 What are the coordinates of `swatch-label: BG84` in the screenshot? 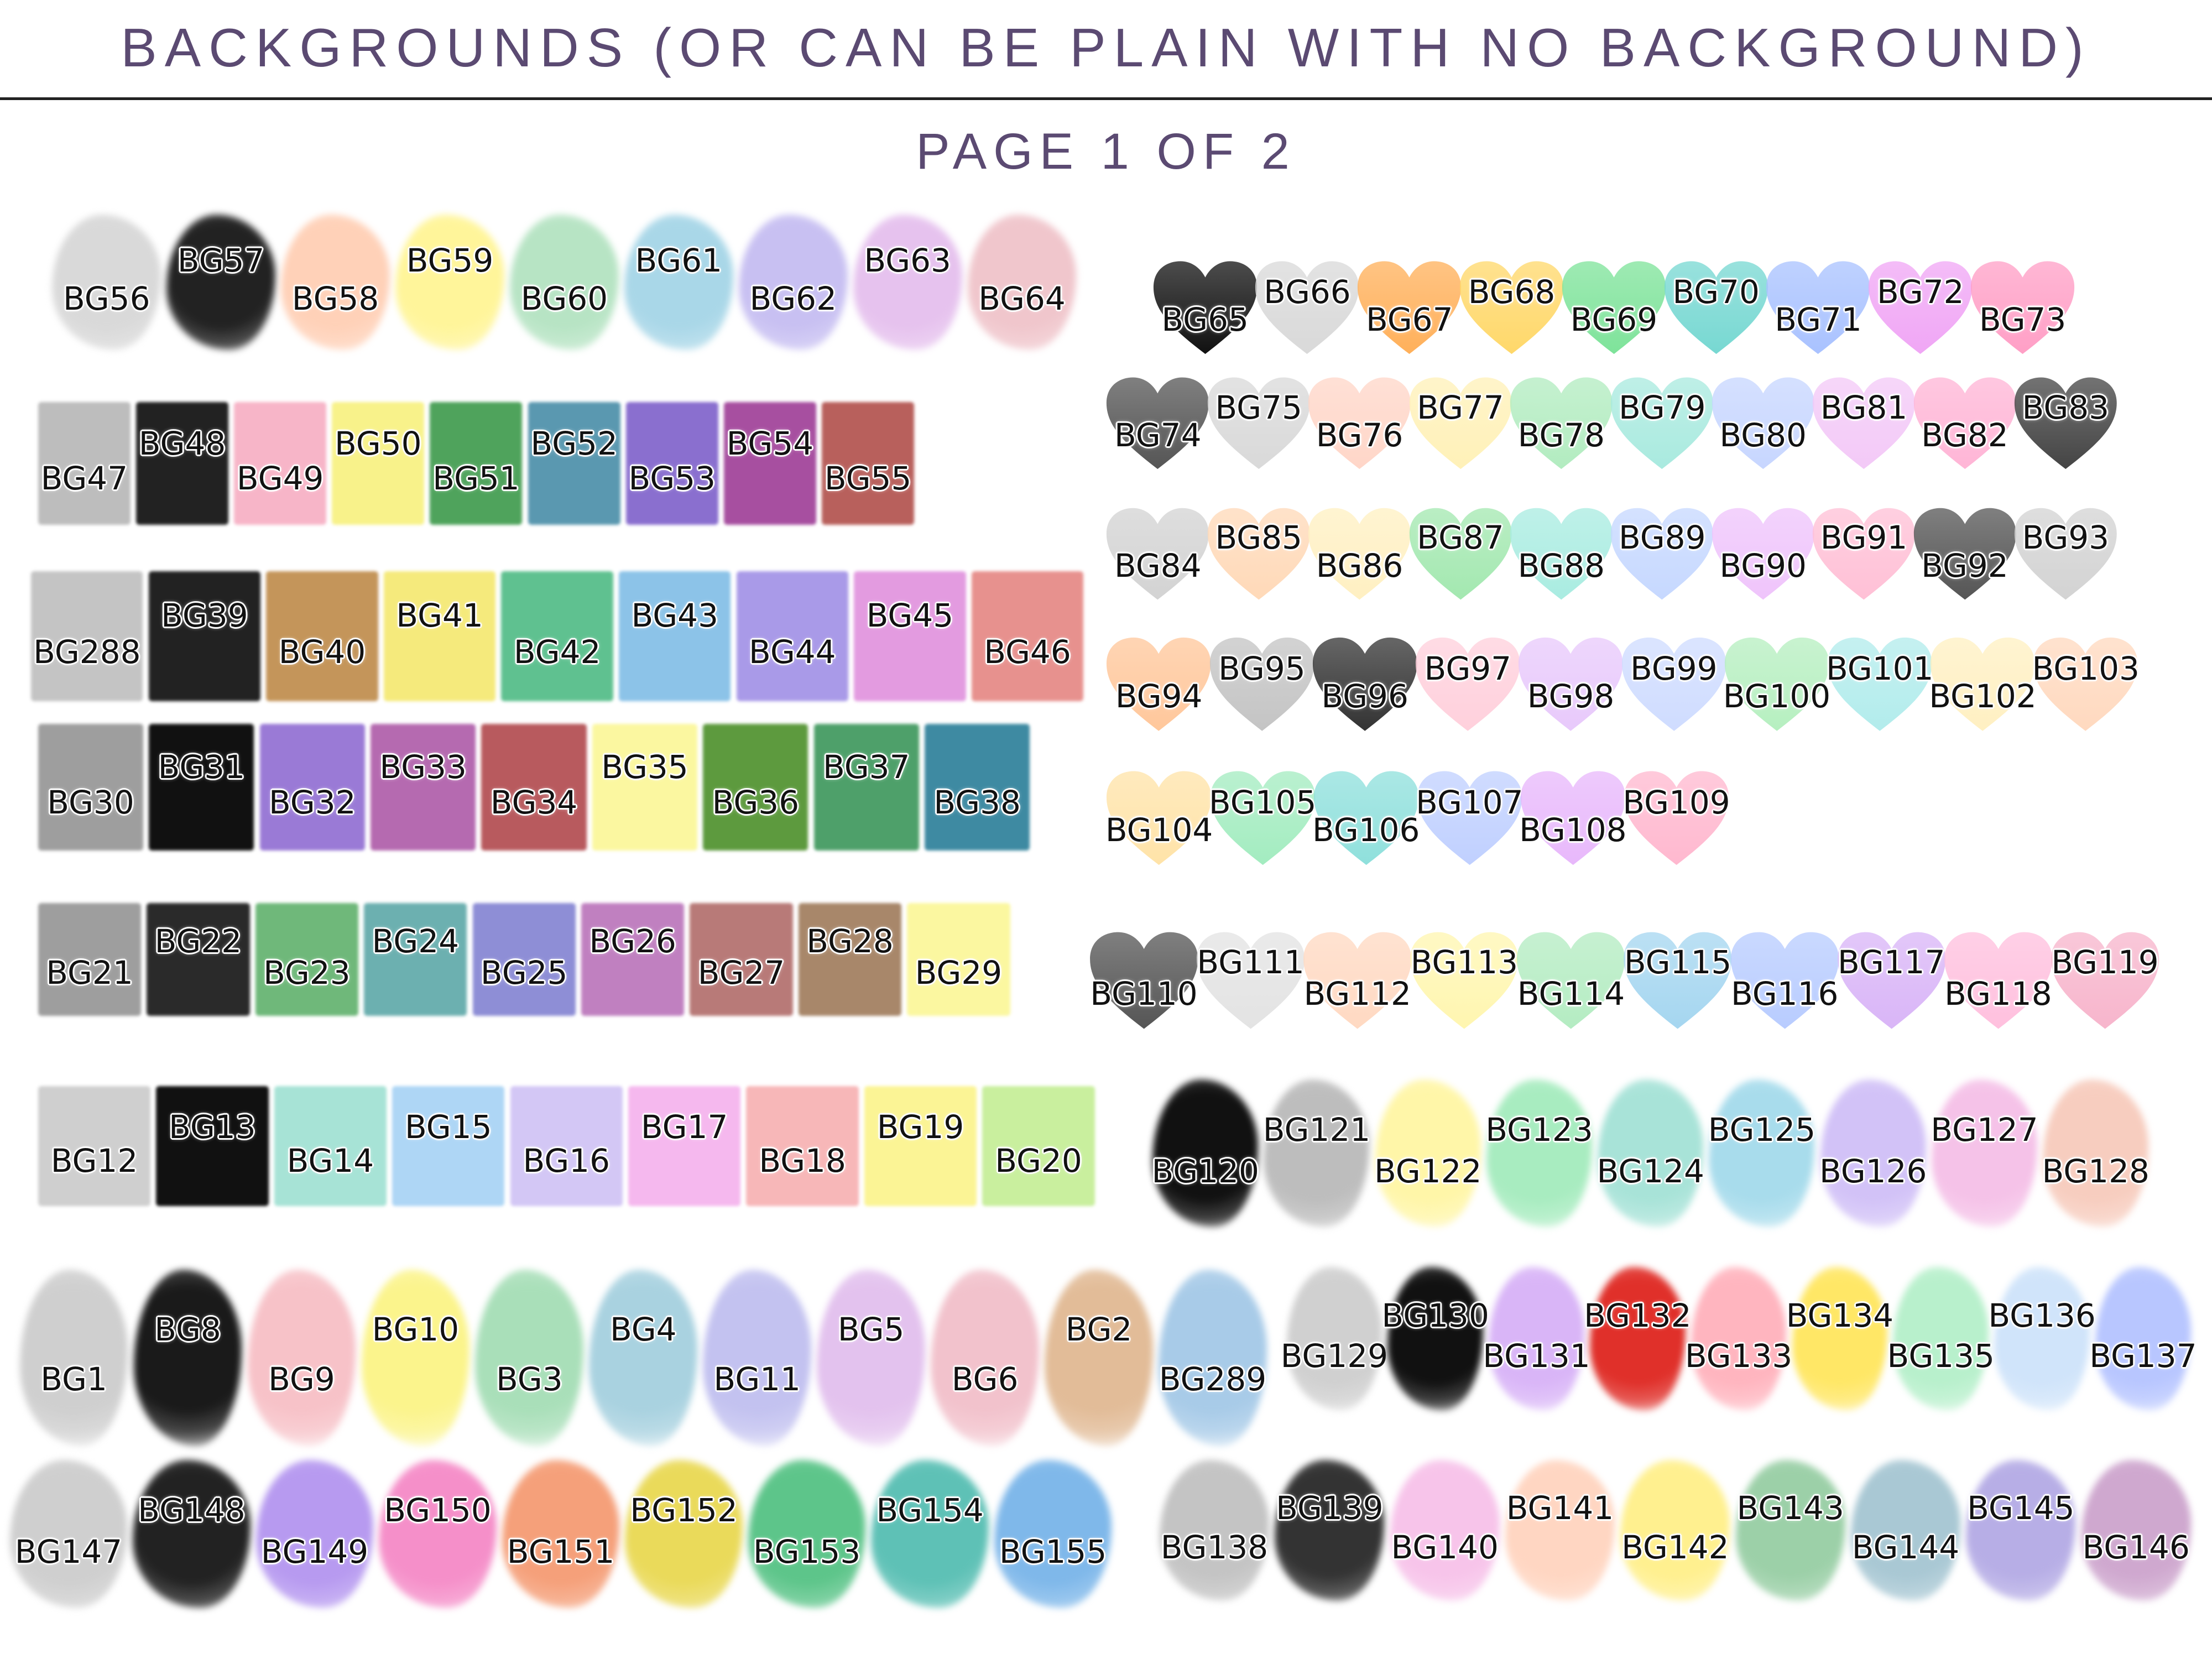 It's located at (1158, 566).